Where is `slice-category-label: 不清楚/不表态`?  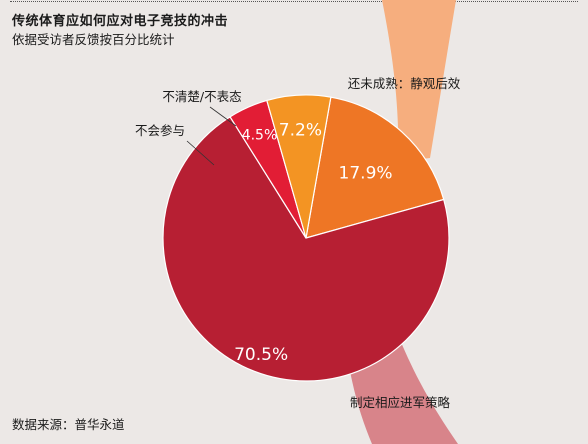 slice-category-label: 不清楚/不表态 is located at coordinates (201, 96).